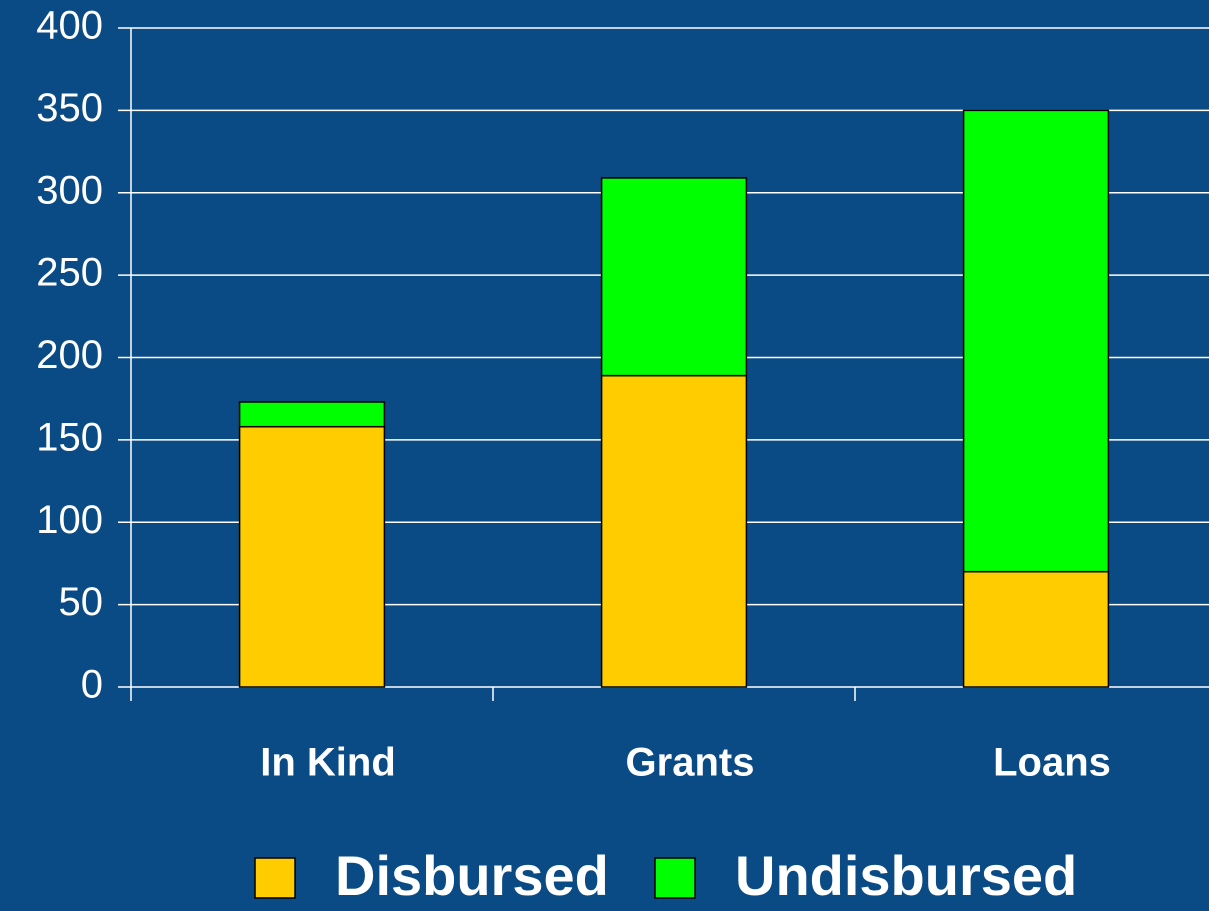 This screenshot has height=911, width=1209. Describe the element at coordinates (906, 875) in the screenshot. I see `legend-label: Undisbursed` at that location.